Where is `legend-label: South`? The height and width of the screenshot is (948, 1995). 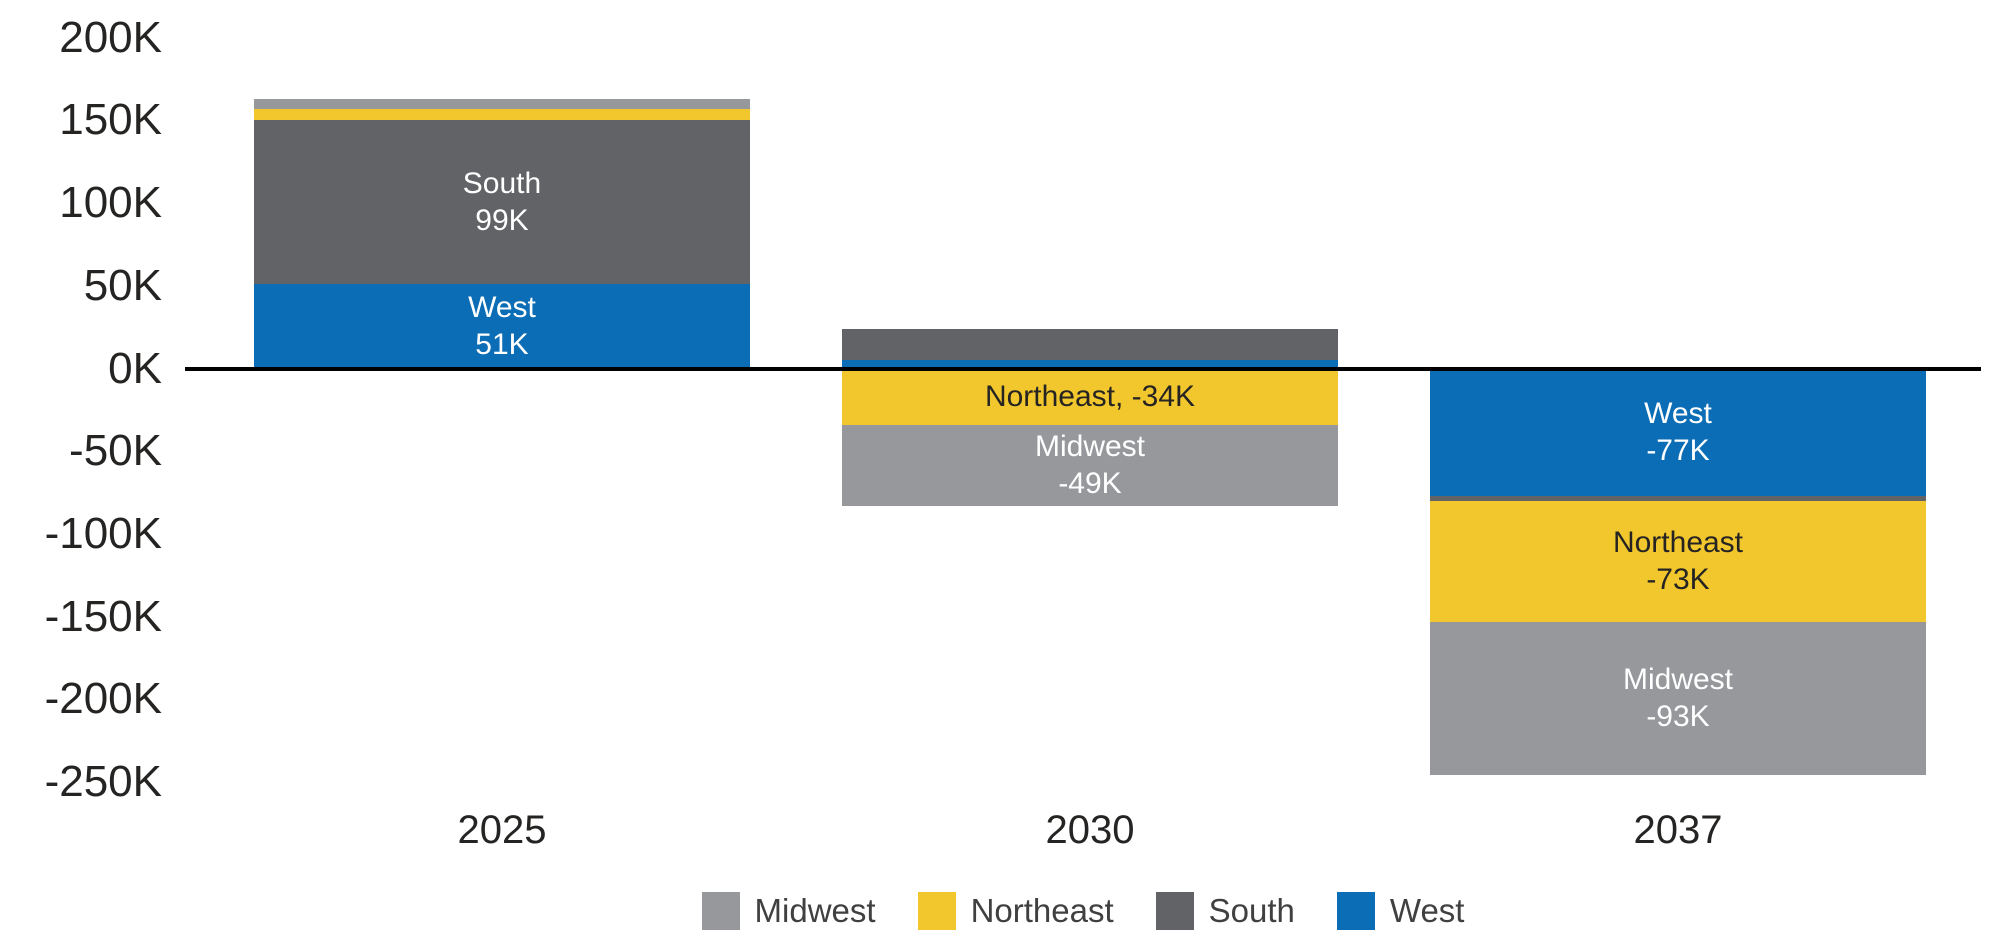 legend-label: South is located at coordinates (1251, 910).